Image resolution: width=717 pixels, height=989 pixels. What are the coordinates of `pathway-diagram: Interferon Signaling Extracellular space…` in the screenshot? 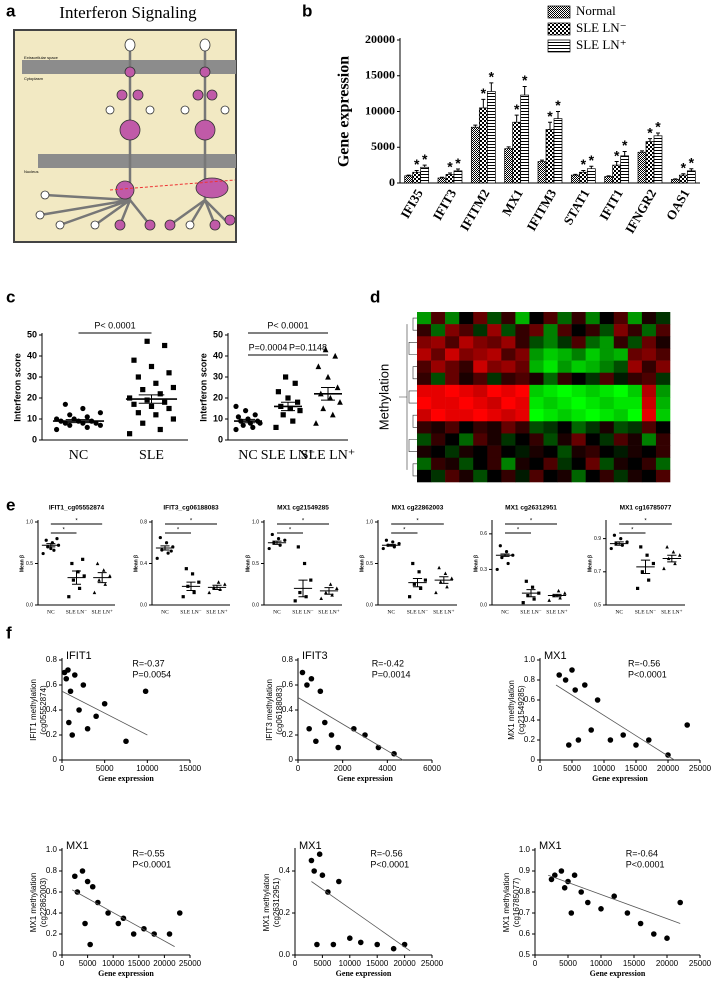 It's located at (125, 123).